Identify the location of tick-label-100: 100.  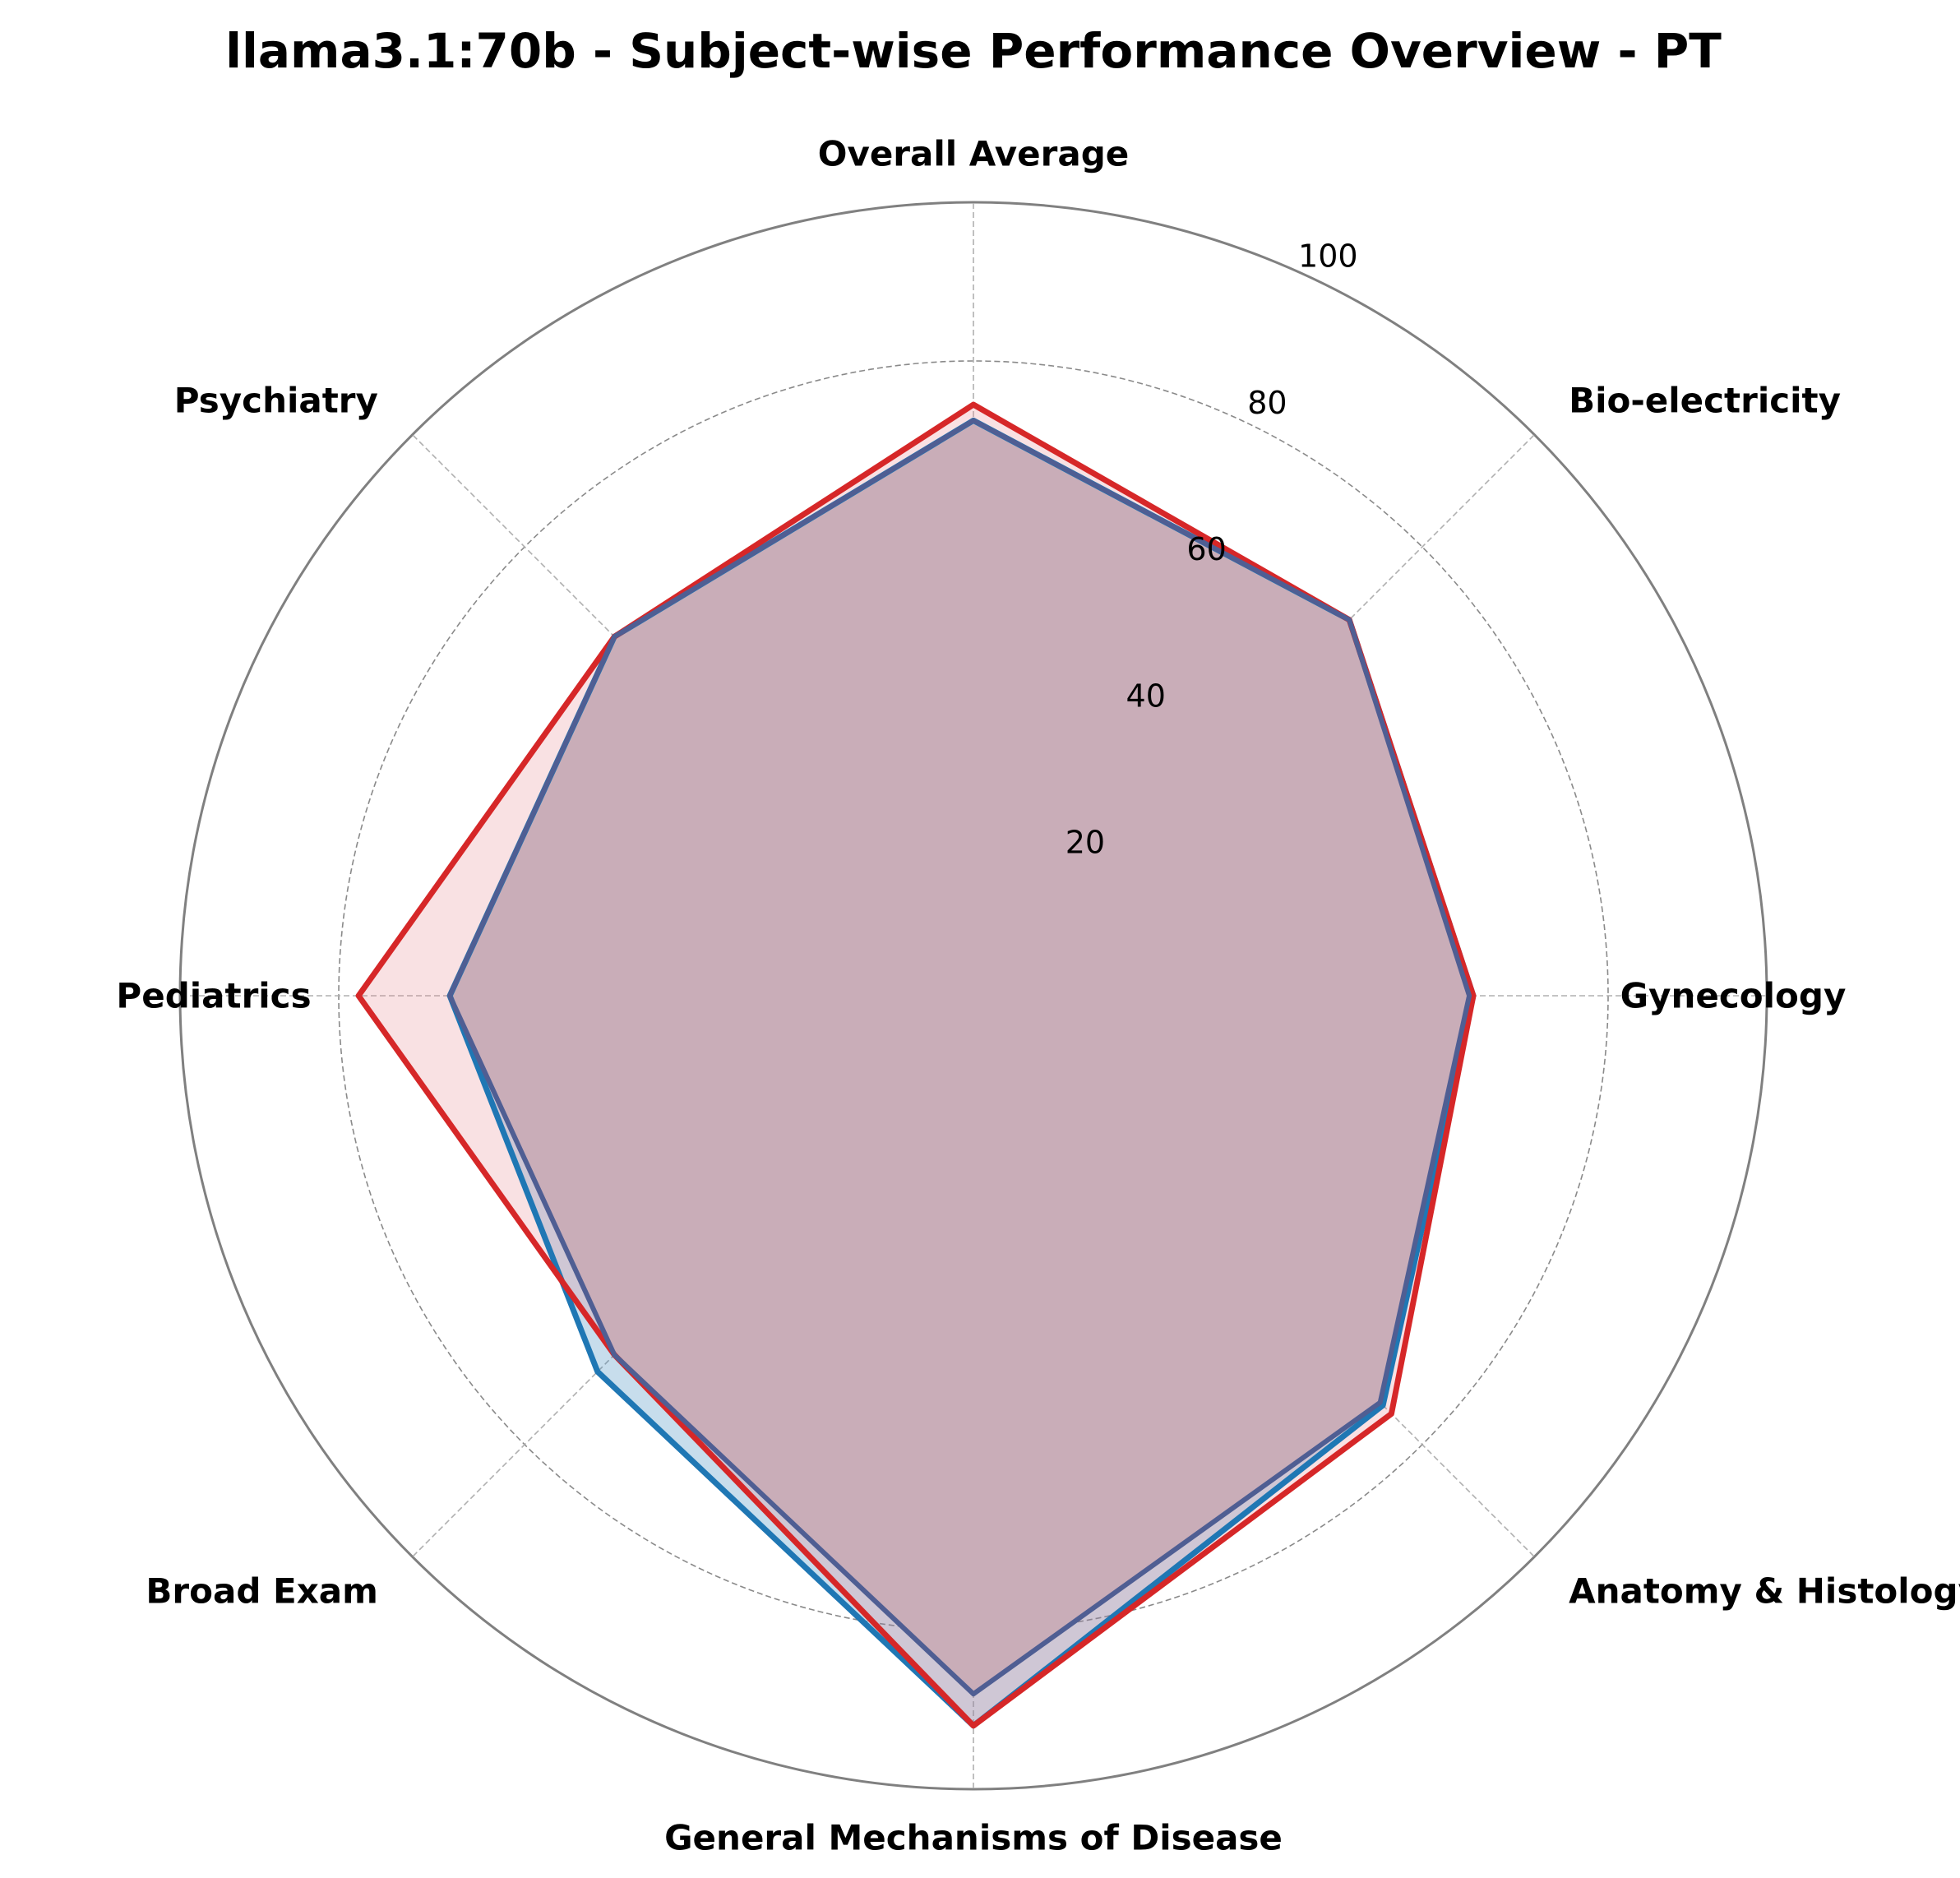
(1328, 256).